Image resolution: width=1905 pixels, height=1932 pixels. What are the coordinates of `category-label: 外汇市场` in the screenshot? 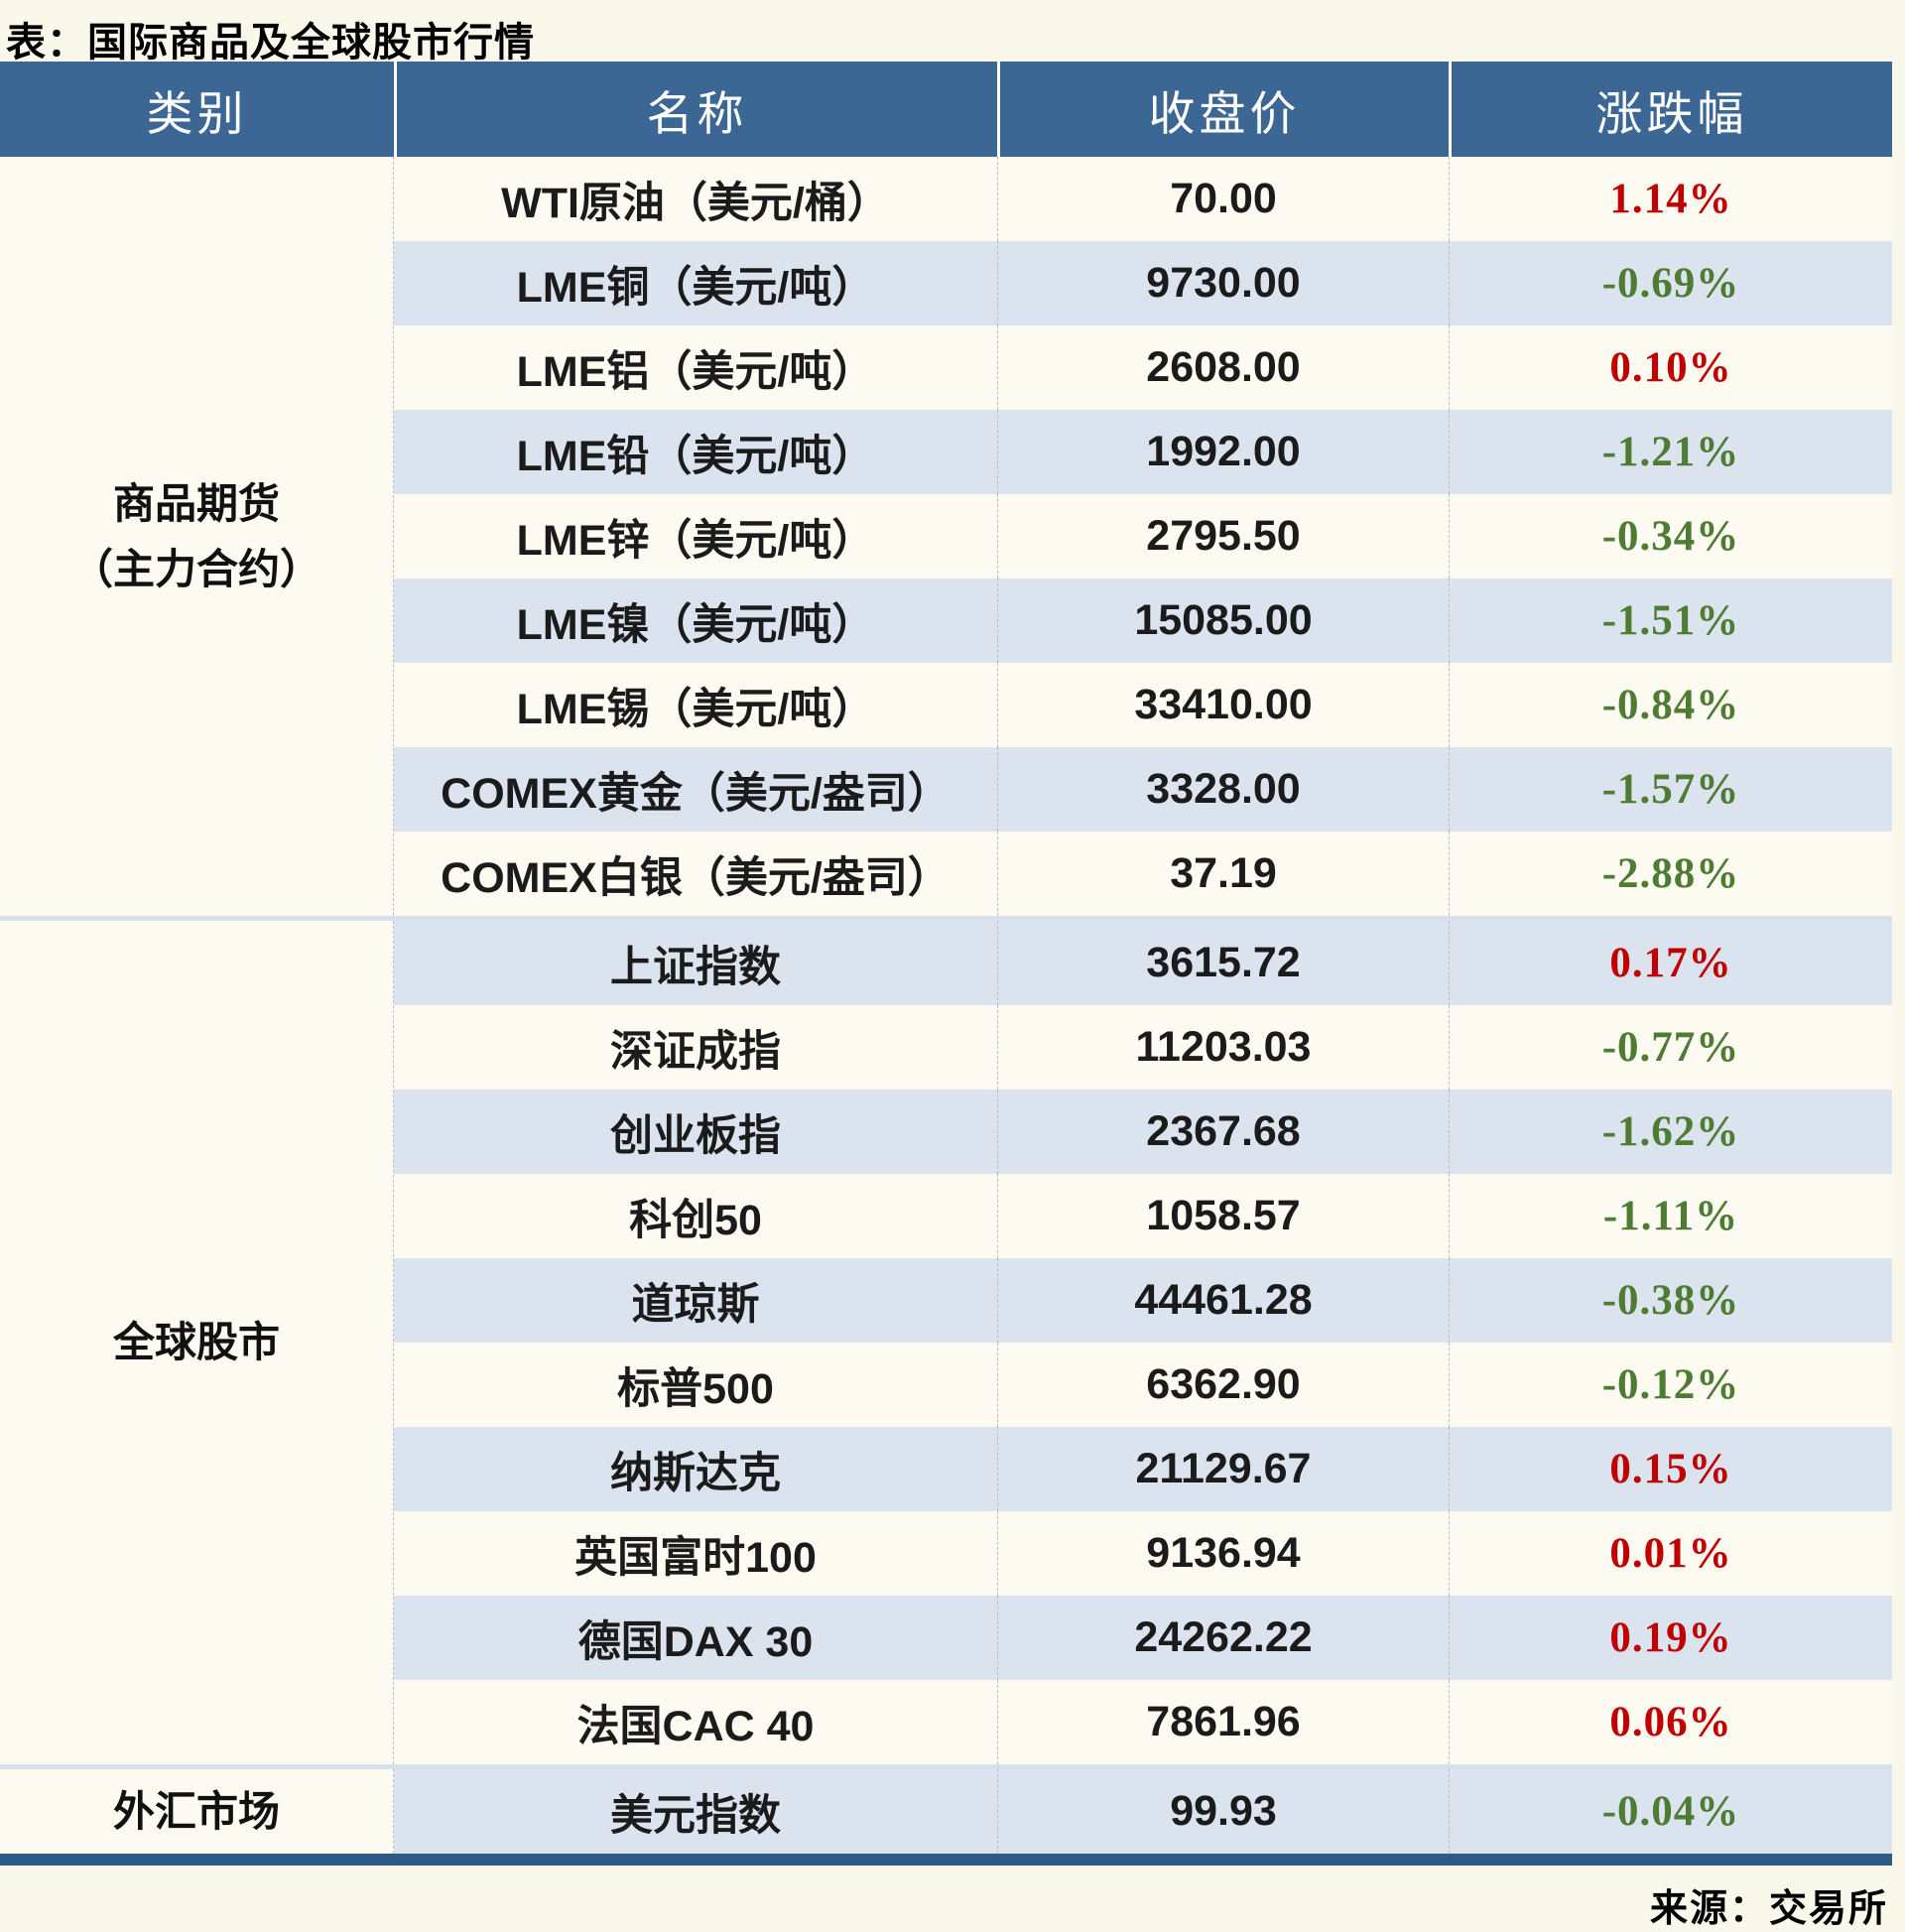 It's located at (196, 1811).